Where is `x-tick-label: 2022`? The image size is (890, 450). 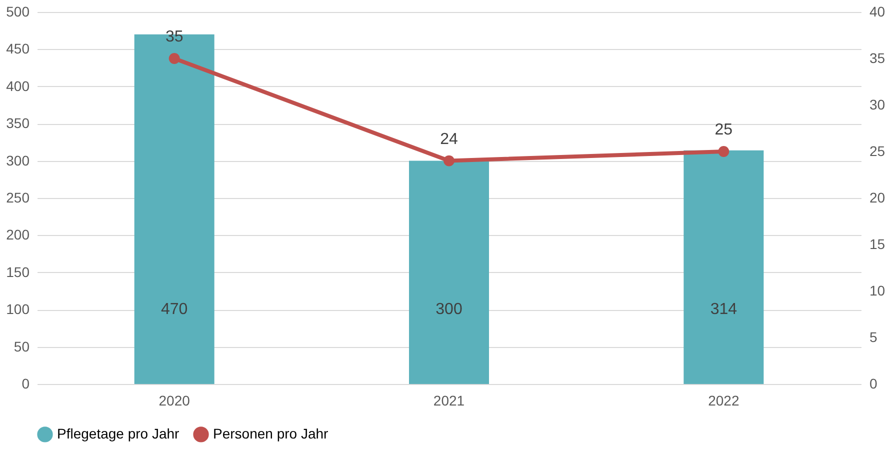
x-tick-label: 2022 is located at coordinates (724, 400).